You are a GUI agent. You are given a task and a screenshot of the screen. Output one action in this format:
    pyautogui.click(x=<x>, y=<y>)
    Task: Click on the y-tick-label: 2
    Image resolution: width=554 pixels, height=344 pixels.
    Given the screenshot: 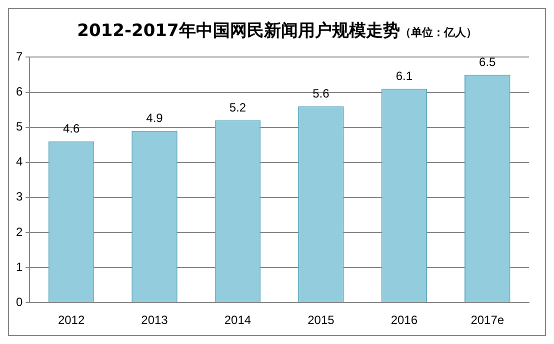 What is the action you would take?
    pyautogui.click(x=19, y=231)
    